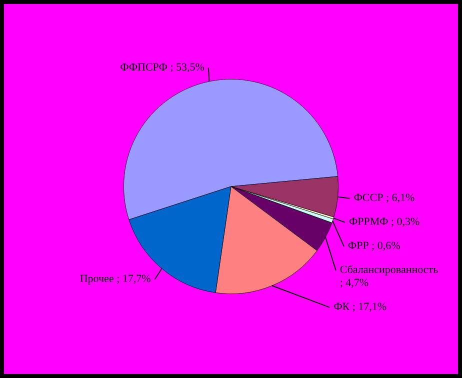 The width and height of the screenshot is (462, 378). I want to click on slice-label: ФК ; 17,1%, so click(360, 307).